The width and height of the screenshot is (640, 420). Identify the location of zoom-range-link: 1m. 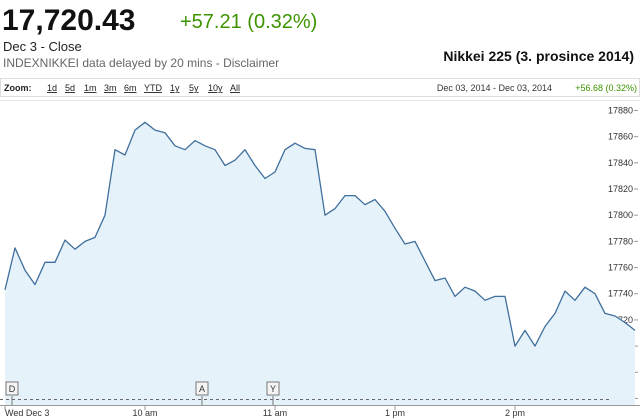
(90, 88).